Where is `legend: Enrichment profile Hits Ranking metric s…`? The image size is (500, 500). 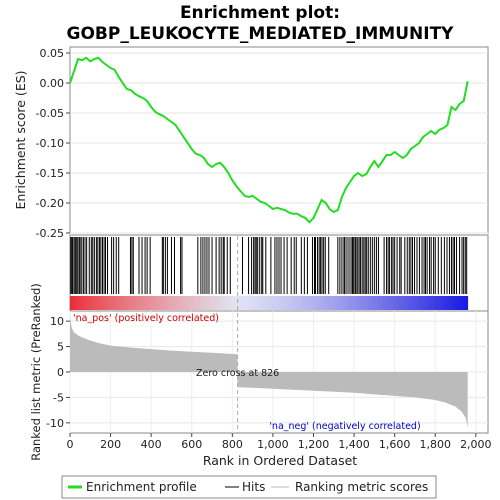 legend: Enrichment profile Hits Ranking metric s… is located at coordinates (249, 487).